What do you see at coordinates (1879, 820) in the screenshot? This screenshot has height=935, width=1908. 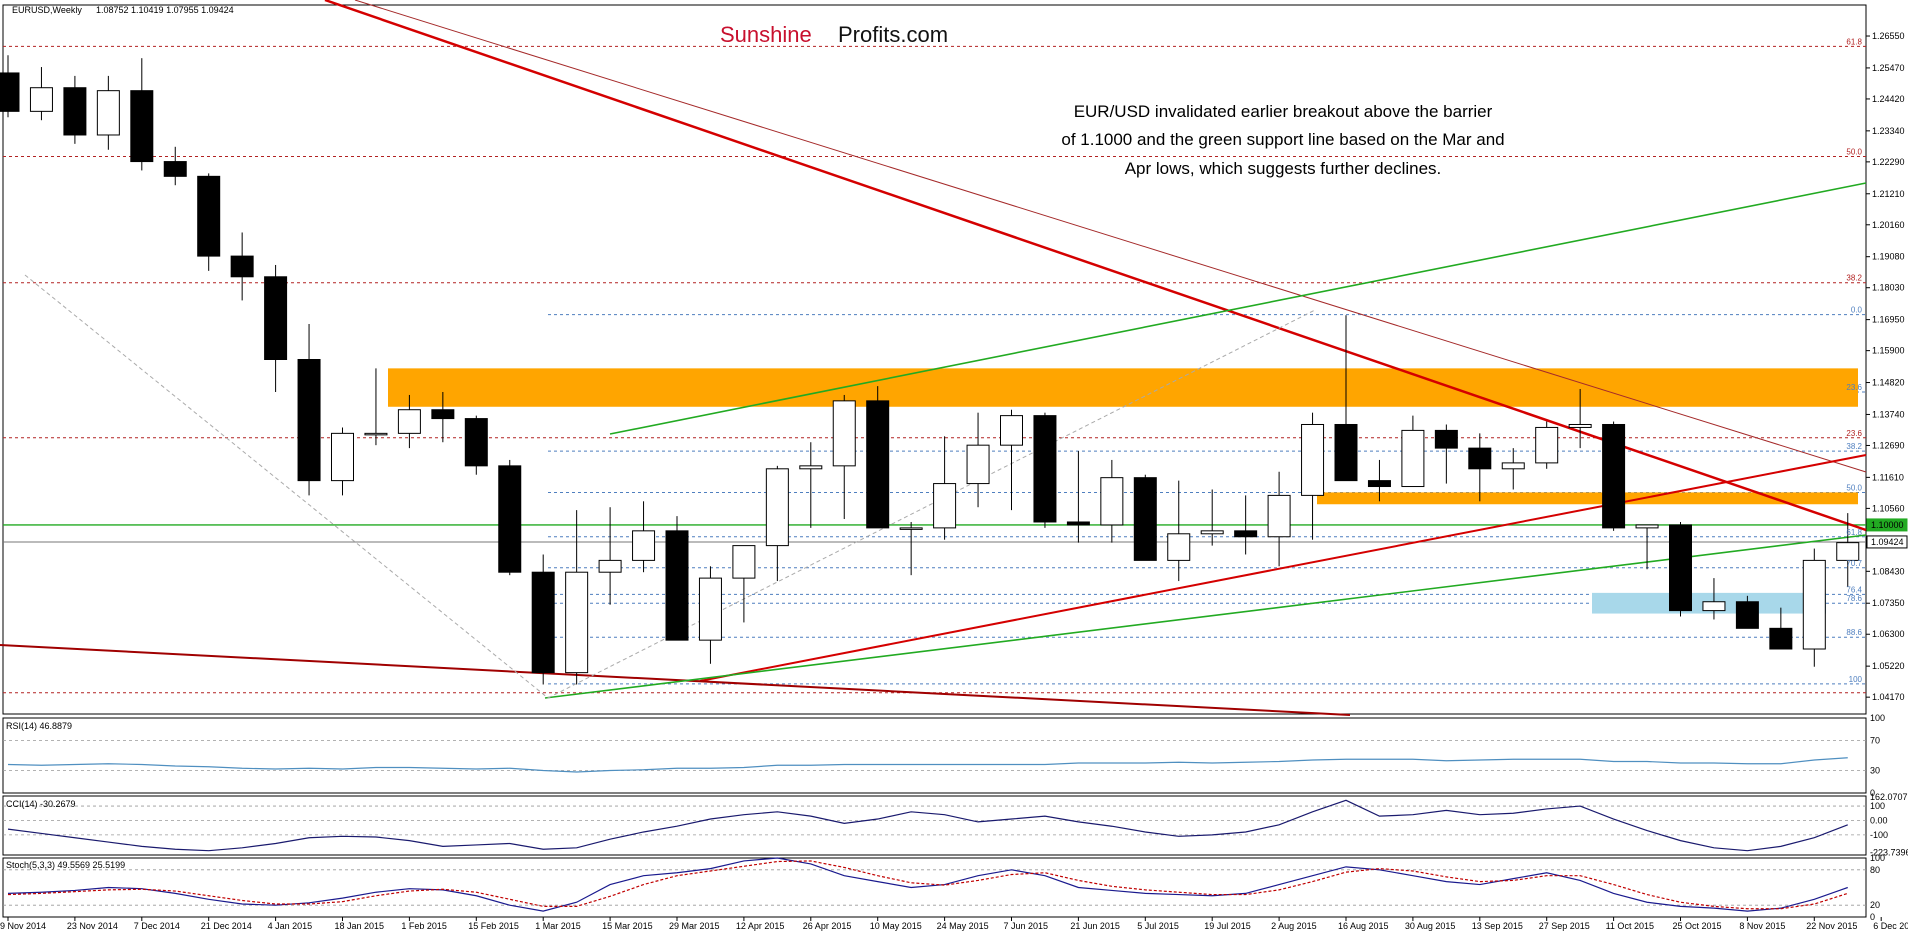 I see `cci-tick-label: 0.00` at bounding box center [1879, 820].